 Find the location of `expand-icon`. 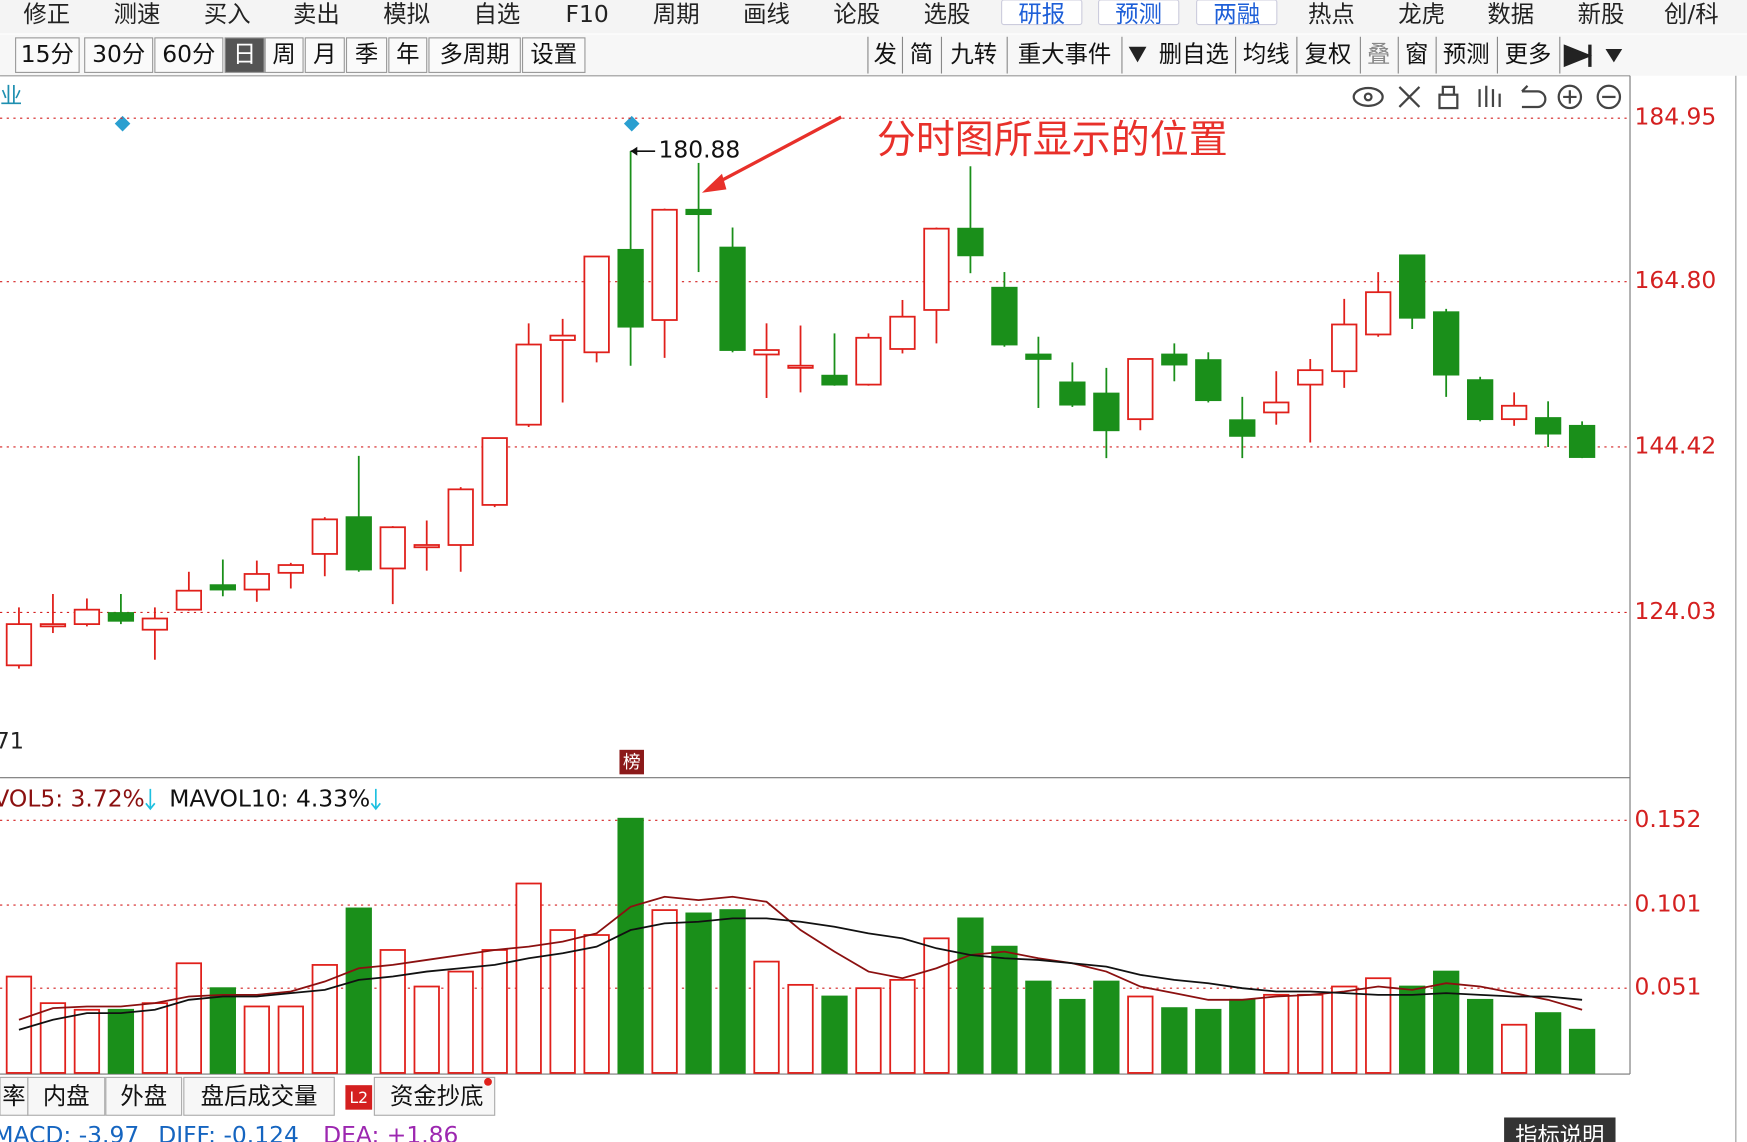

expand-icon is located at coordinates (1578, 56).